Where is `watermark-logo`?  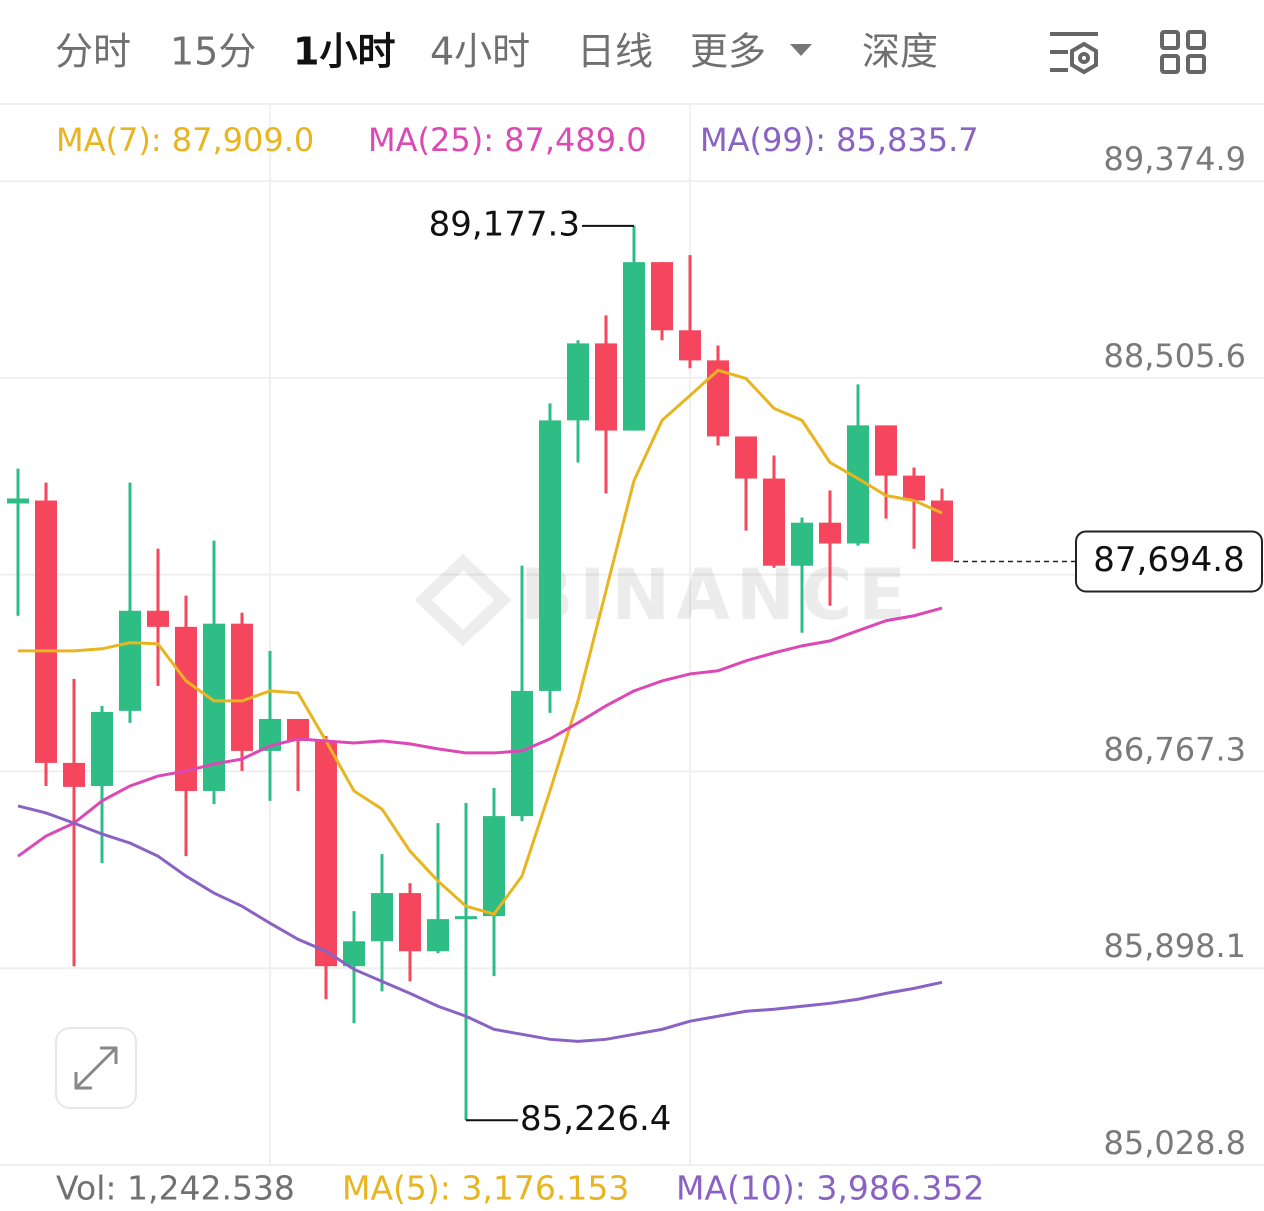
watermark-logo is located at coordinates (463, 600).